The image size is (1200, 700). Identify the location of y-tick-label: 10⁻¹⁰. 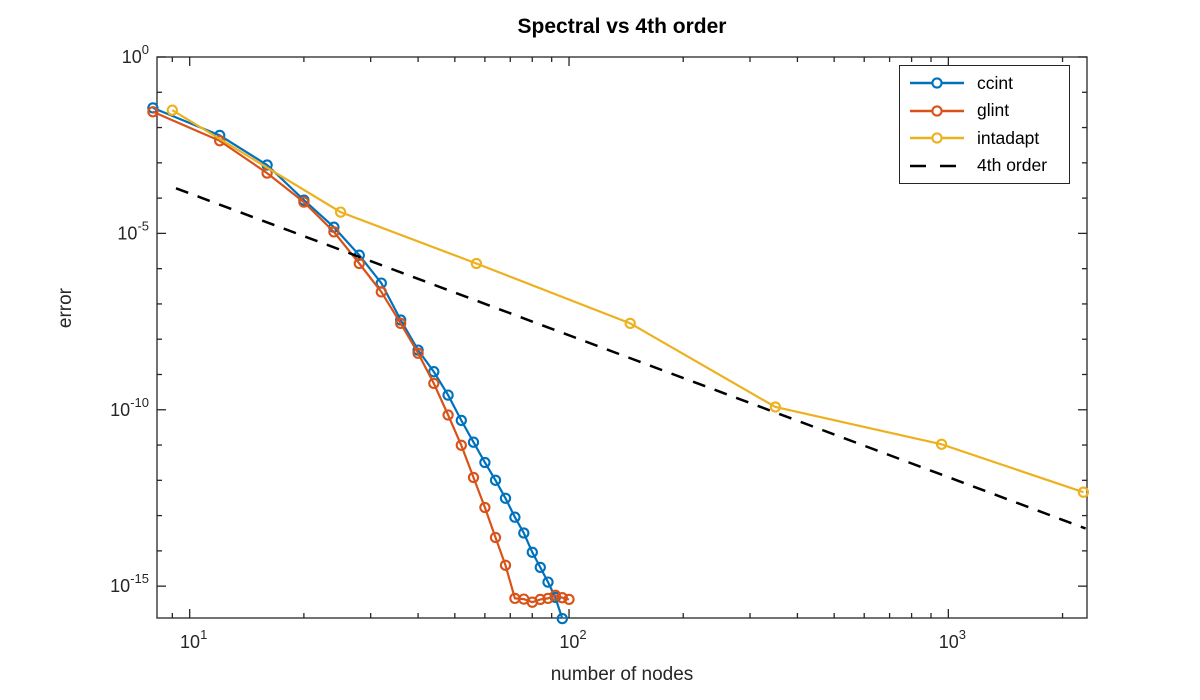
(129, 407).